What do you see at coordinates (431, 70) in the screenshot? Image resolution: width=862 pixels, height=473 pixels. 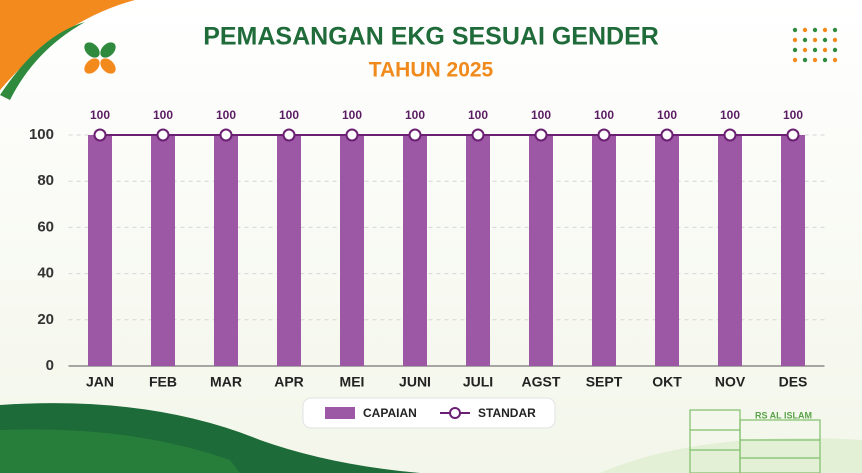 I see `chart-subtitle: TAHUN 2025` at bounding box center [431, 70].